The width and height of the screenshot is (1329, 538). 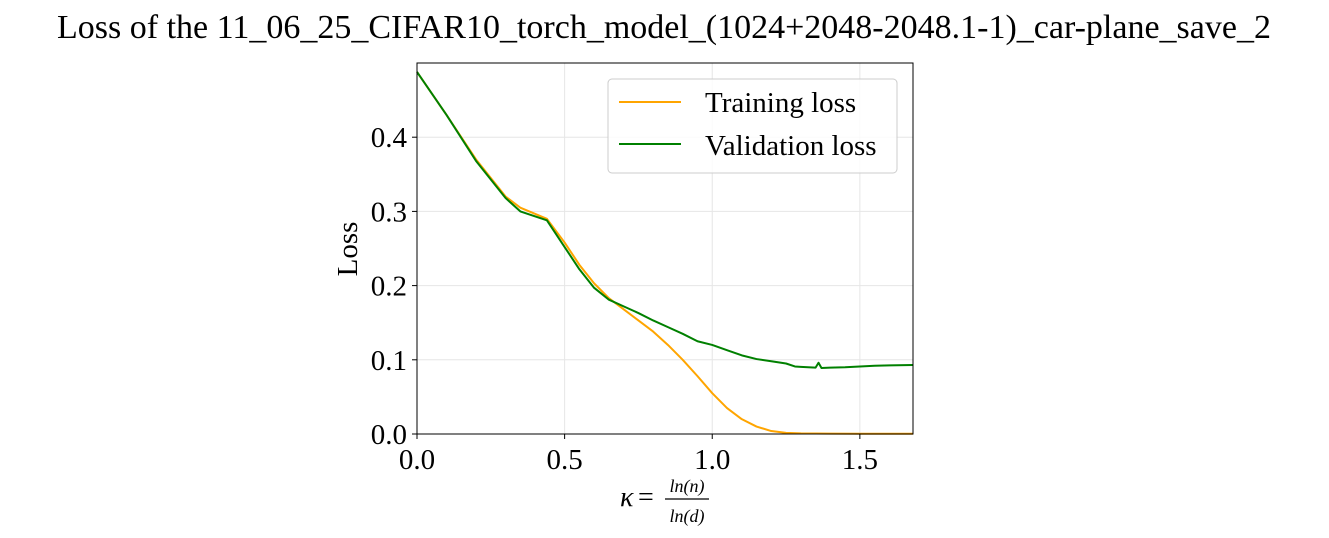 I want to click on y-tick-label: 0.0, so click(x=389, y=435).